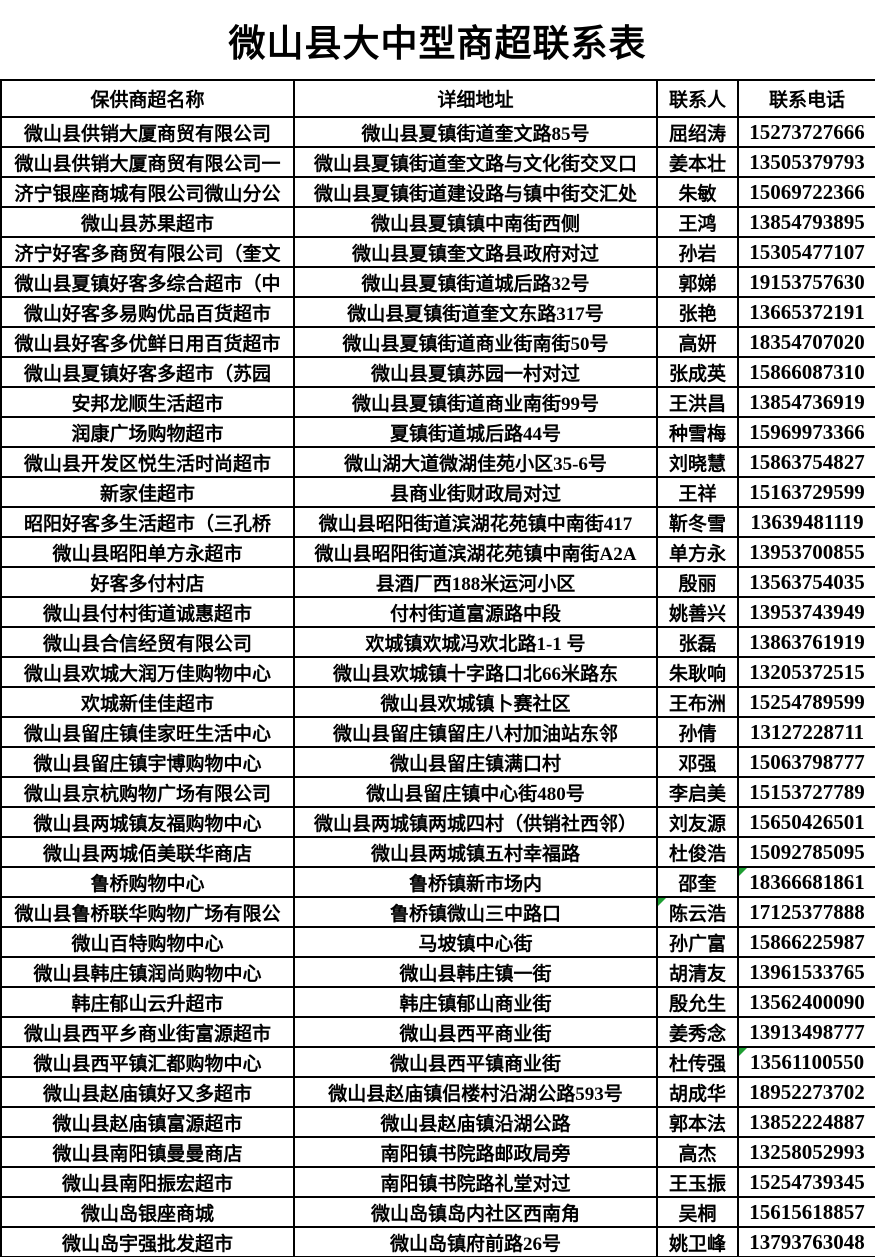  I want to click on phone-cell: 15615618857, so click(806, 1212).